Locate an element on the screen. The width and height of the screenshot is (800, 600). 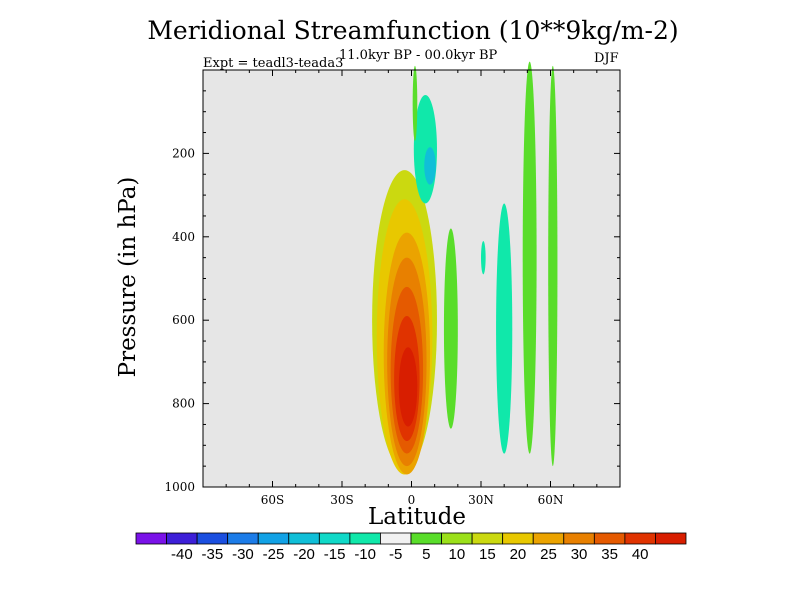
colorbar-label: -10 is located at coordinates (365, 554).